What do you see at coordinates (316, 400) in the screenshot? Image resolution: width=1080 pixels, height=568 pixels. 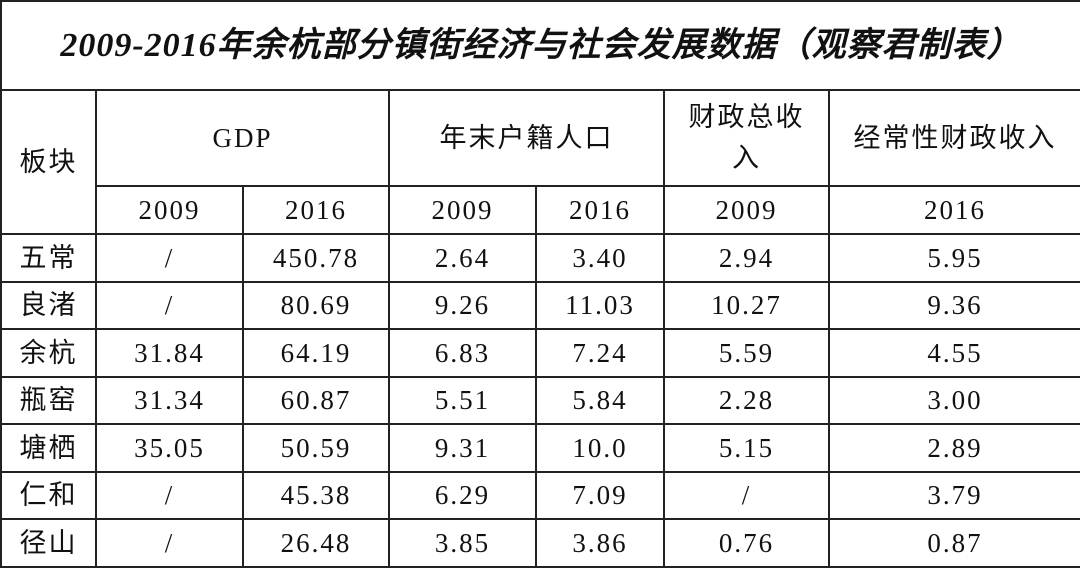 I see `data-cell: 60.87` at bounding box center [316, 400].